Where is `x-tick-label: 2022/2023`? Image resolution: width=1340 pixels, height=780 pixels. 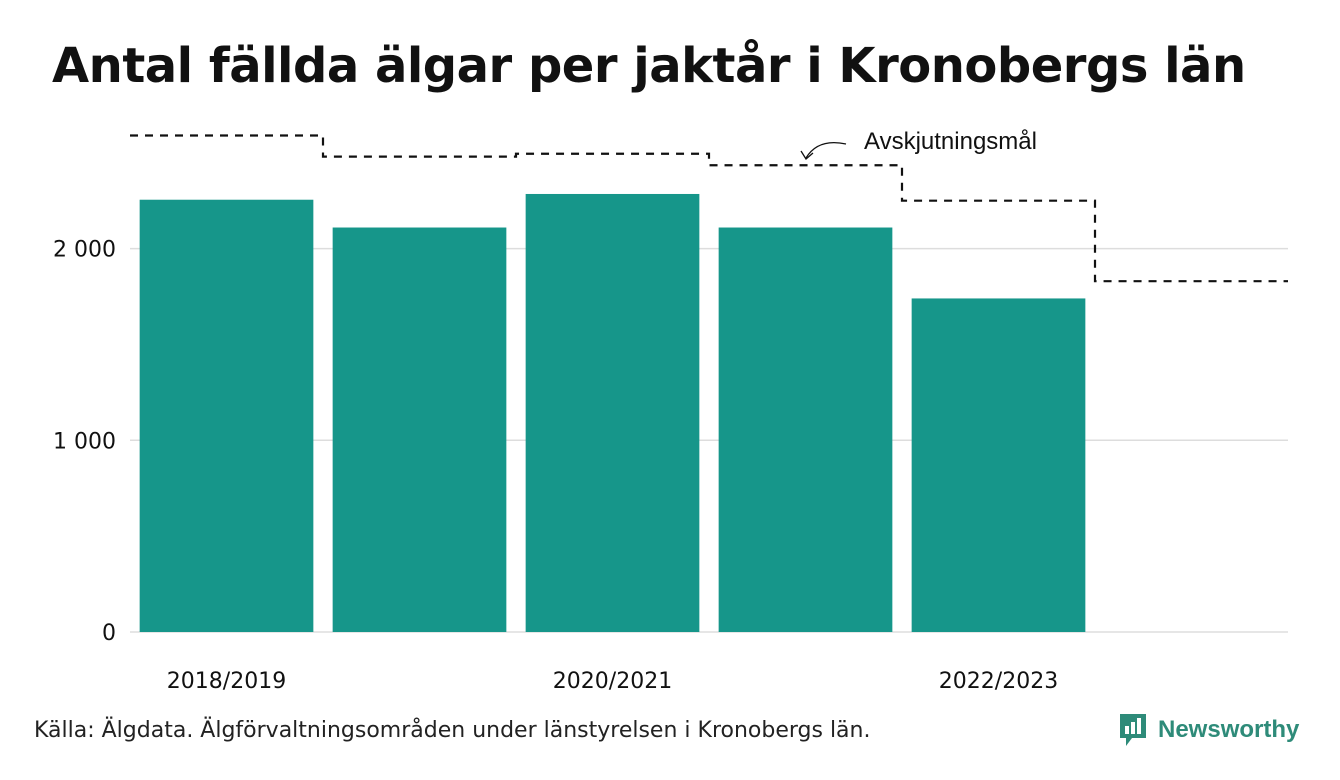
x-tick-label: 2022/2023 is located at coordinates (998, 681).